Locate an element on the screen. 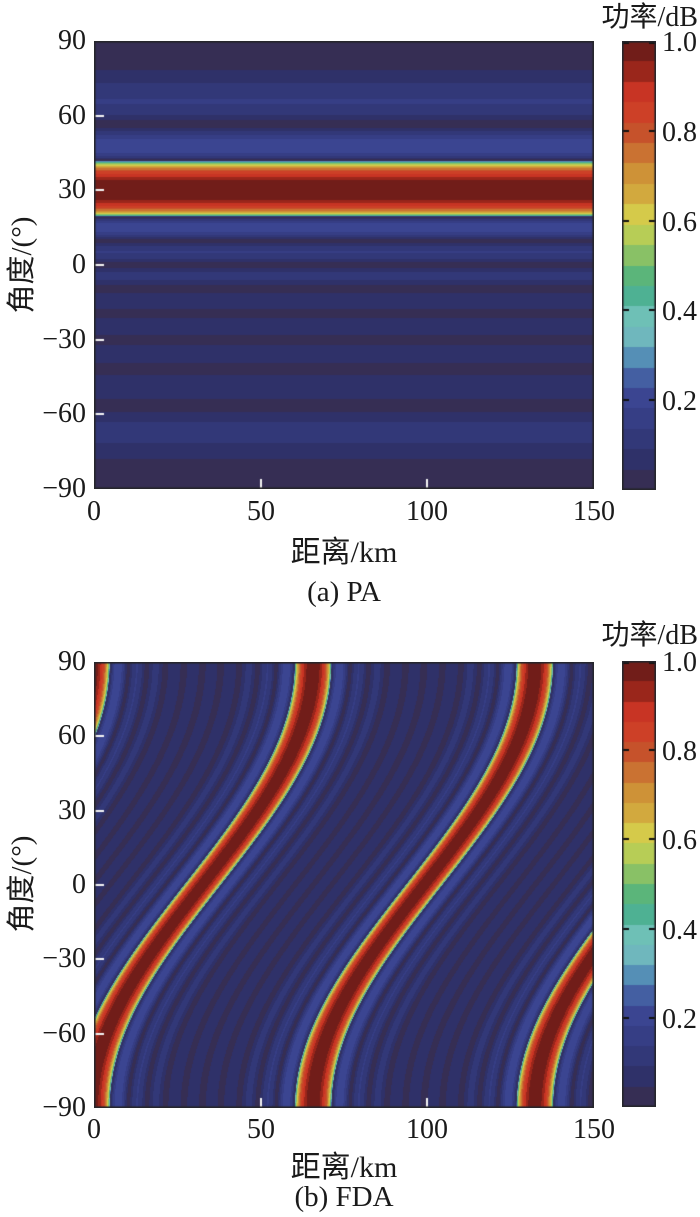 Image resolution: width=700 pixels, height=1217 pixels. colorbar-title-a: 功率/dB is located at coordinates (649, 17).